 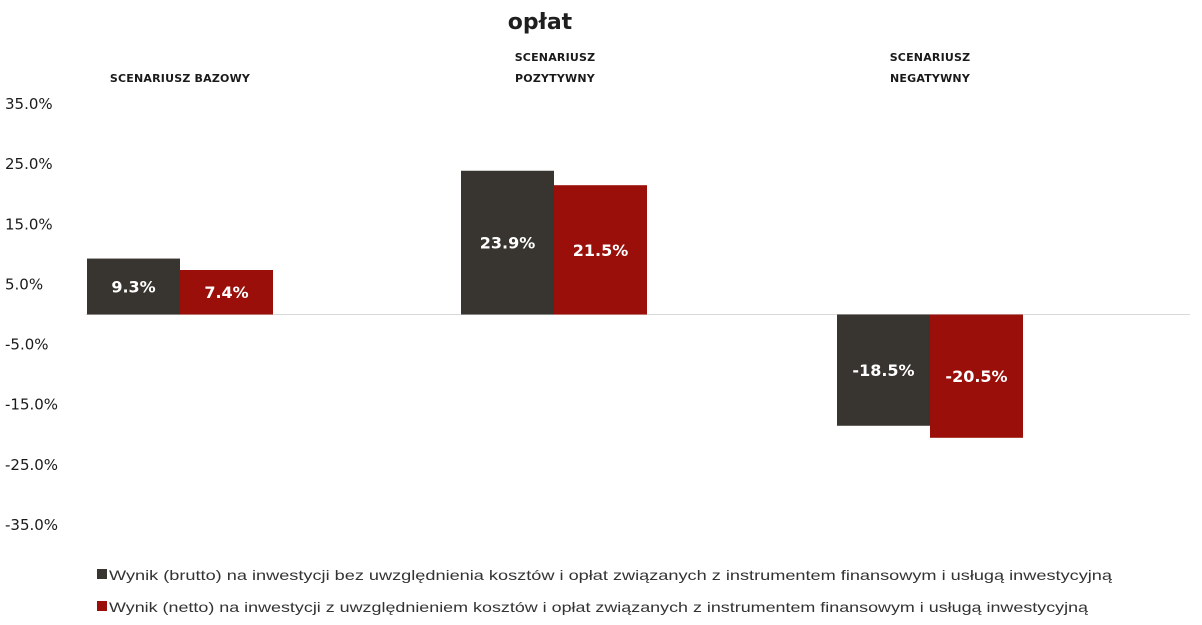 I want to click on data-label-series-2-0: 7.4%, so click(x=226, y=292).